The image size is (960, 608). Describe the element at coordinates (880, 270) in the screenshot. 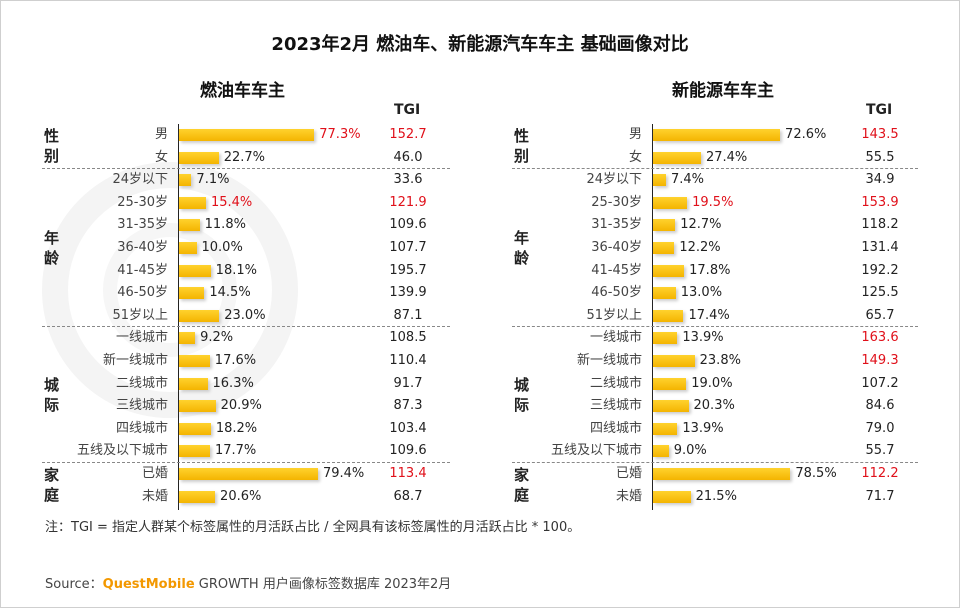

I see `tgi-value: 192.2` at that location.